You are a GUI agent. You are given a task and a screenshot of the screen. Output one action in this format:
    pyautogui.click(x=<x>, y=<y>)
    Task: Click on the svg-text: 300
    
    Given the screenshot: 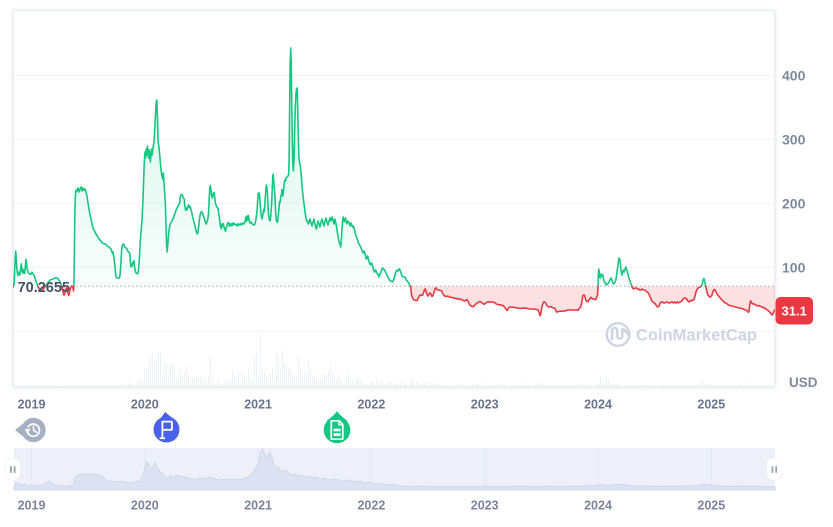 What is the action you would take?
    pyautogui.click(x=794, y=139)
    